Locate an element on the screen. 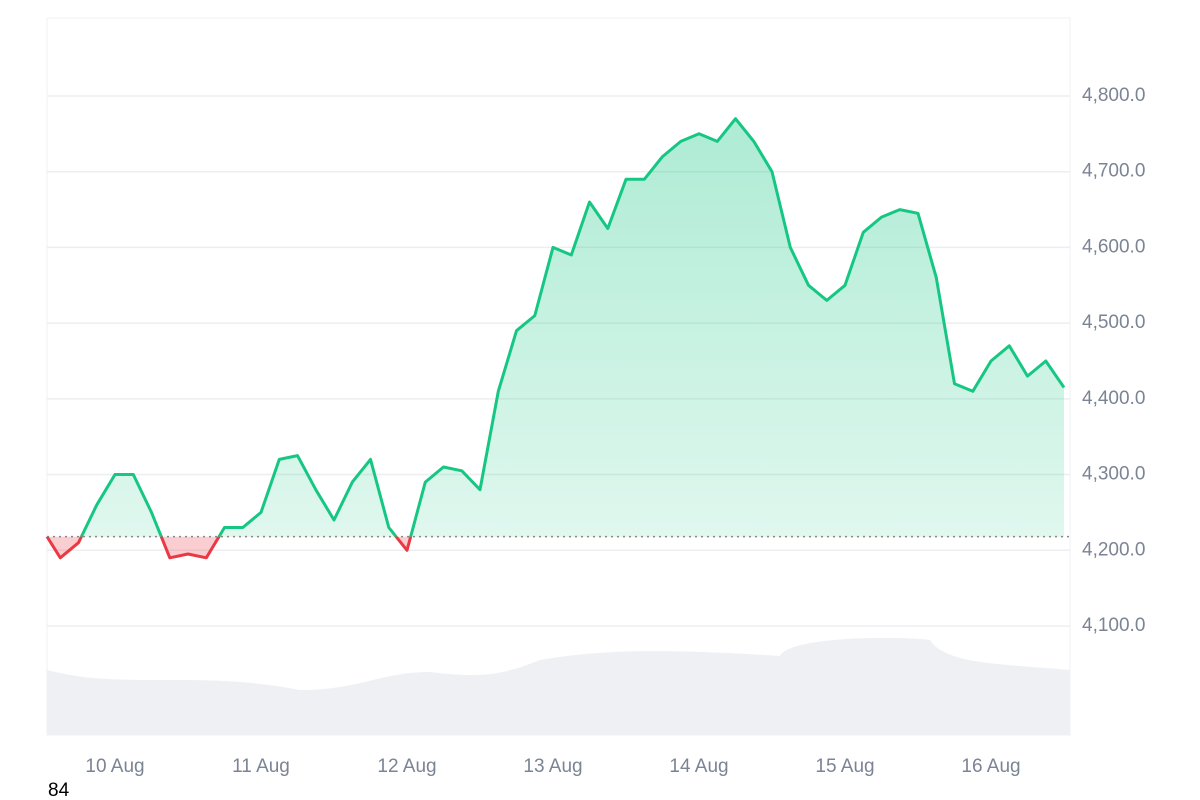 Image resolution: width=1200 pixels, height=800 pixels. y-tick-label: 4,700.0 is located at coordinates (1113, 171).